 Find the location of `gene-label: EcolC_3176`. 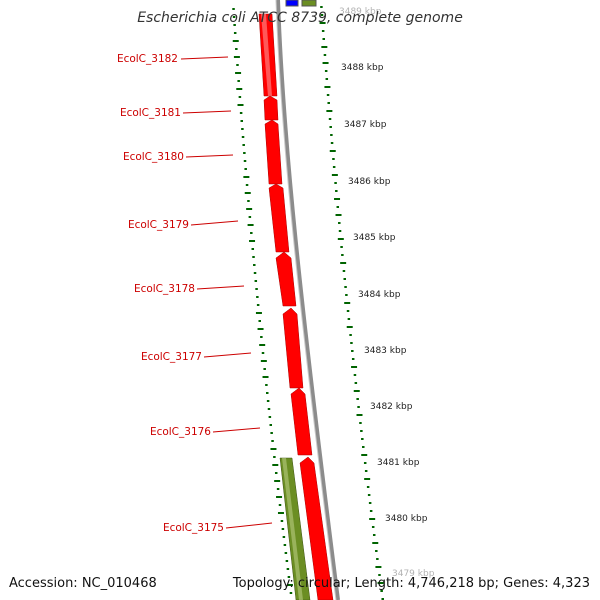

gene-label: EcolC_3176 is located at coordinates (180, 432).